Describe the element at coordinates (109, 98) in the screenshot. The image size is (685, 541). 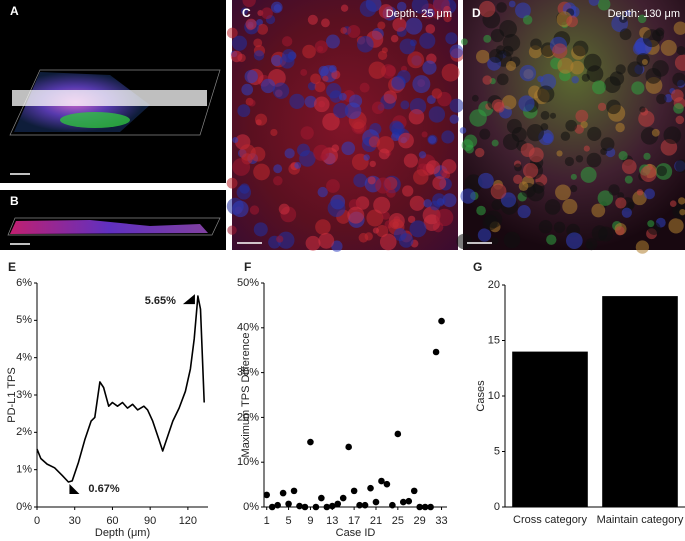
I see `slice-plane` at that location.